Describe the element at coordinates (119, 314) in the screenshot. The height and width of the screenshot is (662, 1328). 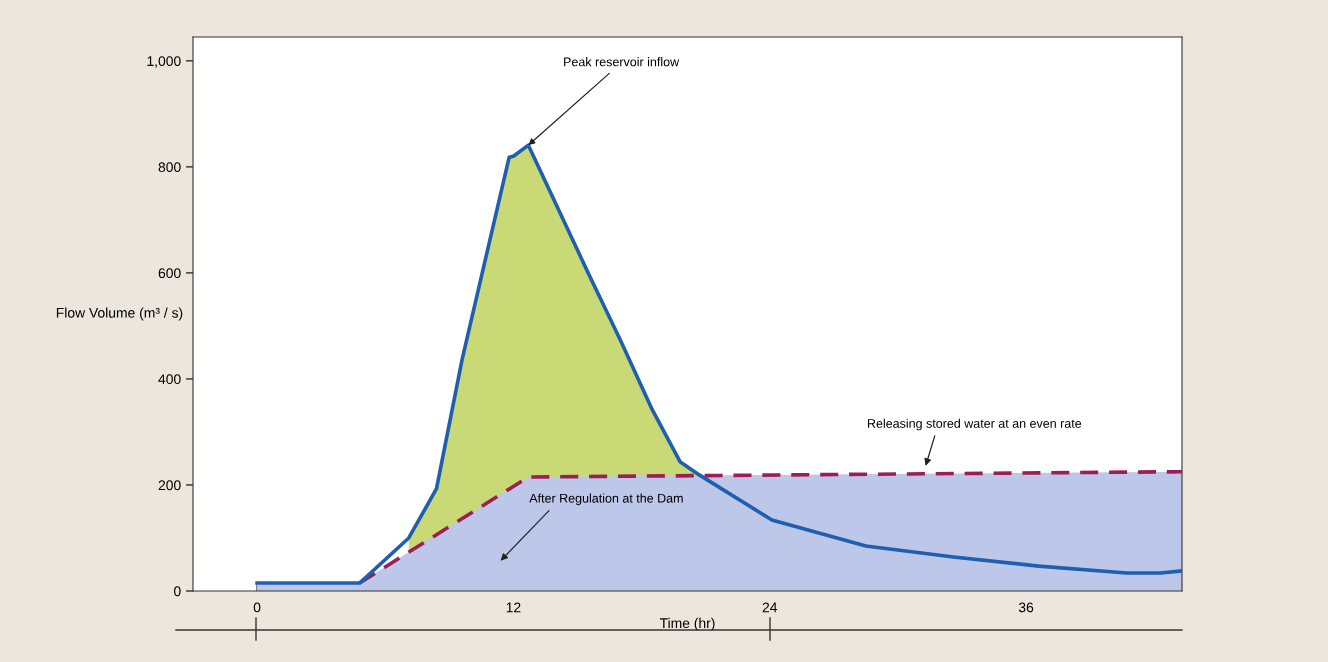
I see `y-axis-title: Flow Volume (m³ / s)` at that location.